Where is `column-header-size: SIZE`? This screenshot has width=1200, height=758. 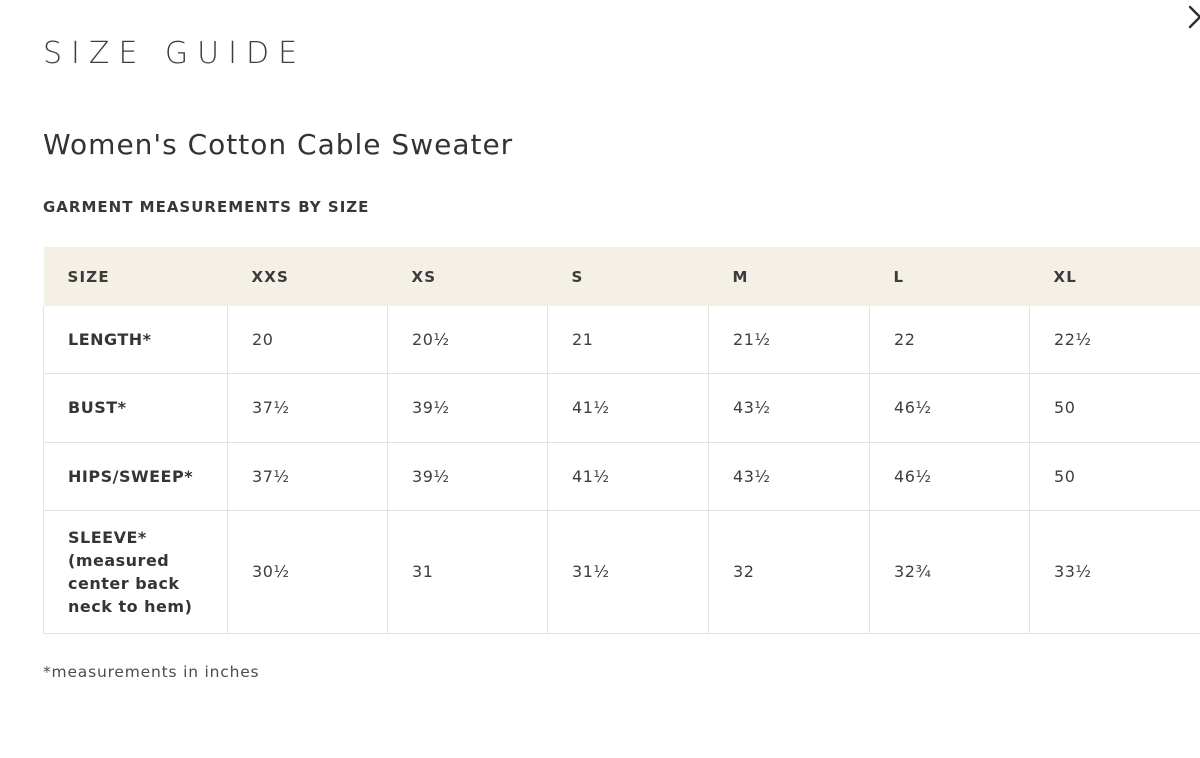 column-header-size: SIZE is located at coordinates (135, 276).